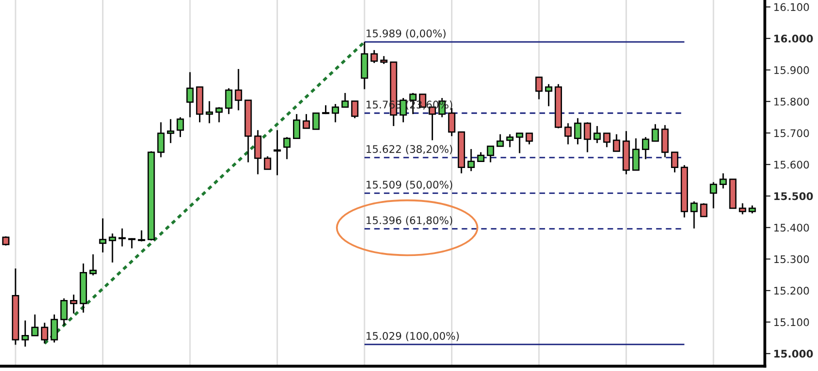 The width and height of the screenshot is (818, 371). Describe the element at coordinates (409, 149) in the screenshot. I see `ref-line-label: 15.622 (38,20%)` at that location.